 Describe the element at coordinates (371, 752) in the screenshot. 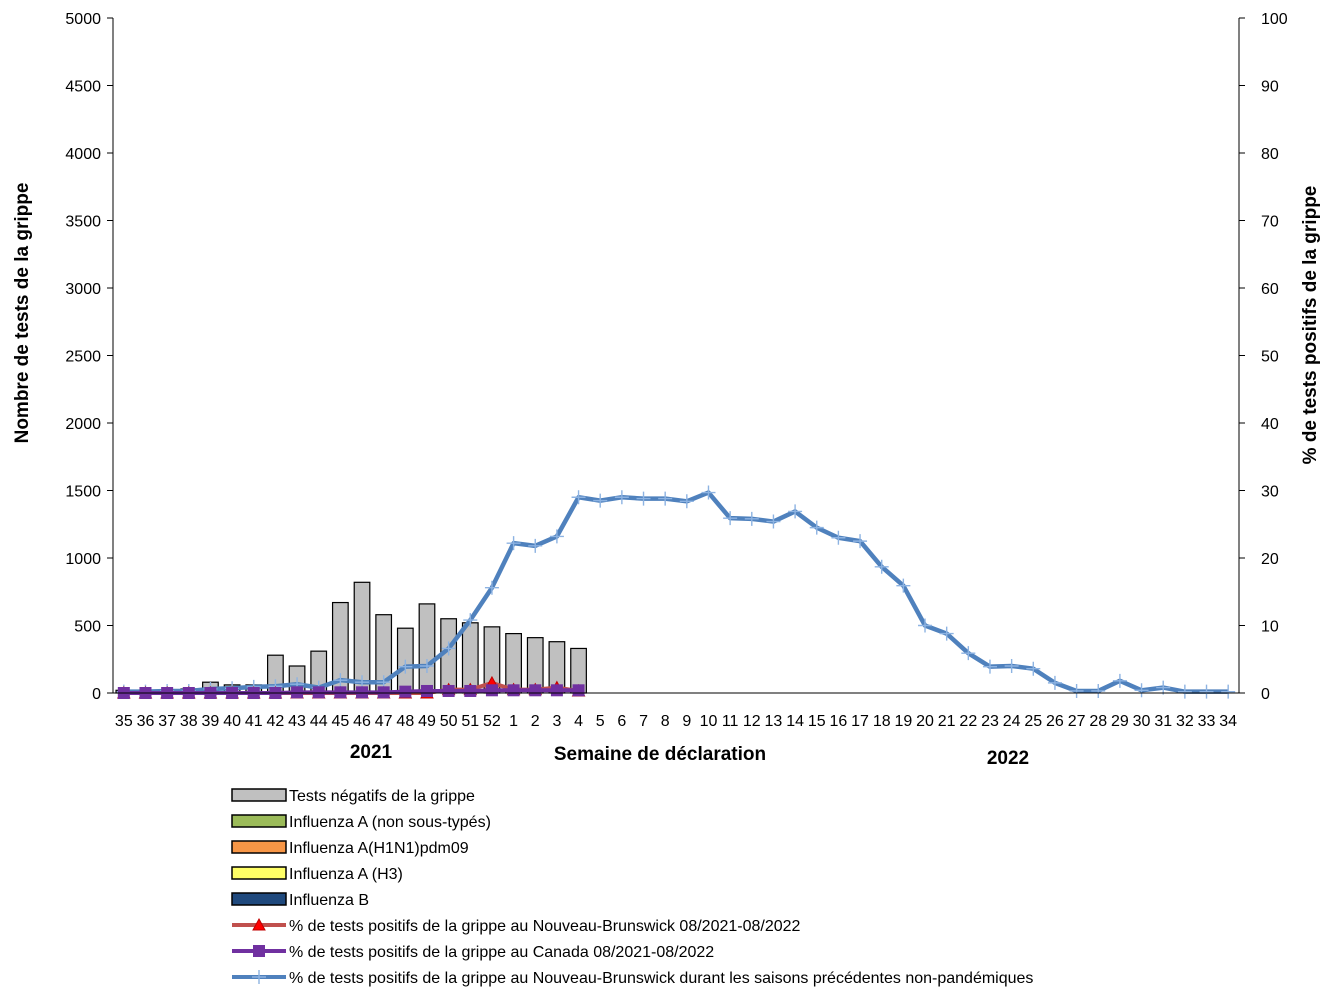

I see `year-label-2021: 2021` at that location.